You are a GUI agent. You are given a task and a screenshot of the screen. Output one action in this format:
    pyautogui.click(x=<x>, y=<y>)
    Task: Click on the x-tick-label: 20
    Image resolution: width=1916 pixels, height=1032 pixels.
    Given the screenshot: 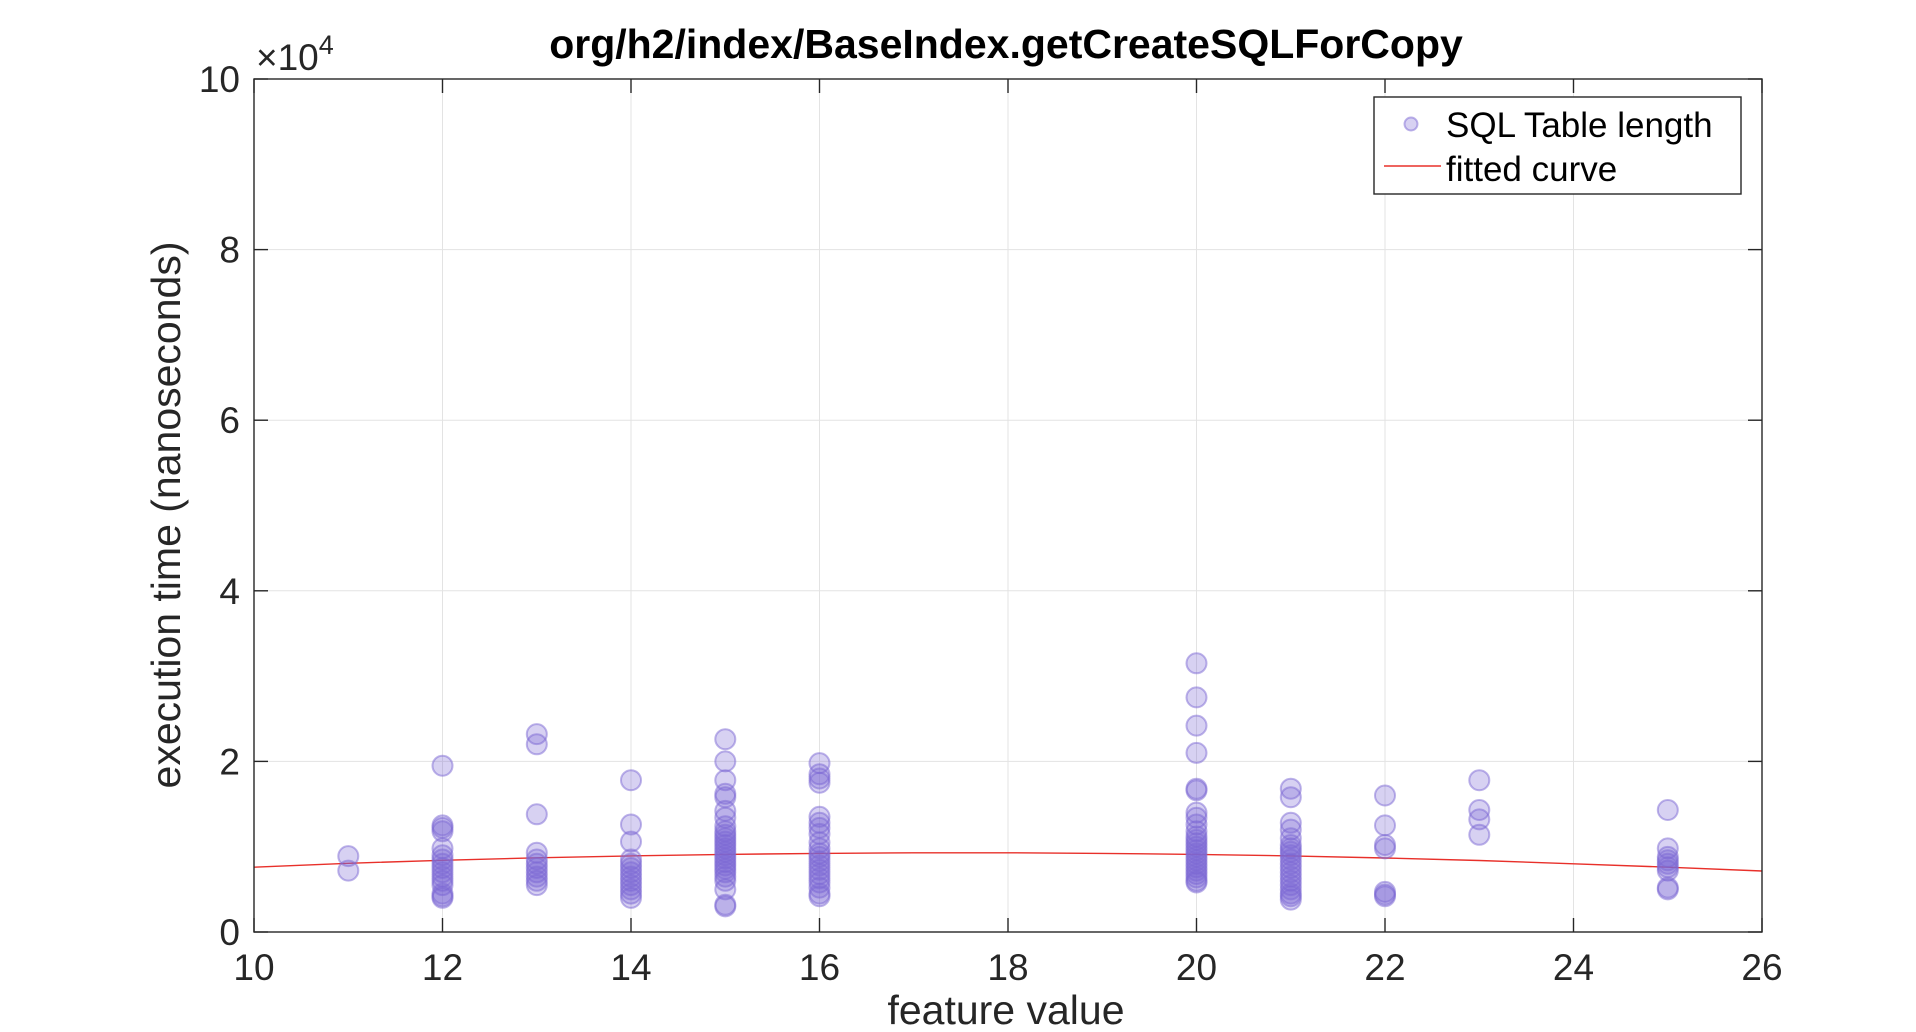 What is the action you would take?
    pyautogui.click(x=1196, y=967)
    